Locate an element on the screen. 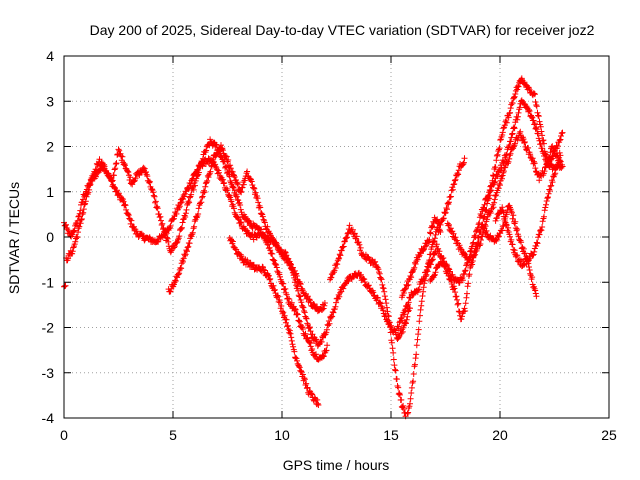 The height and width of the screenshot is (480, 640). x-tick-label: 15 is located at coordinates (391, 435).